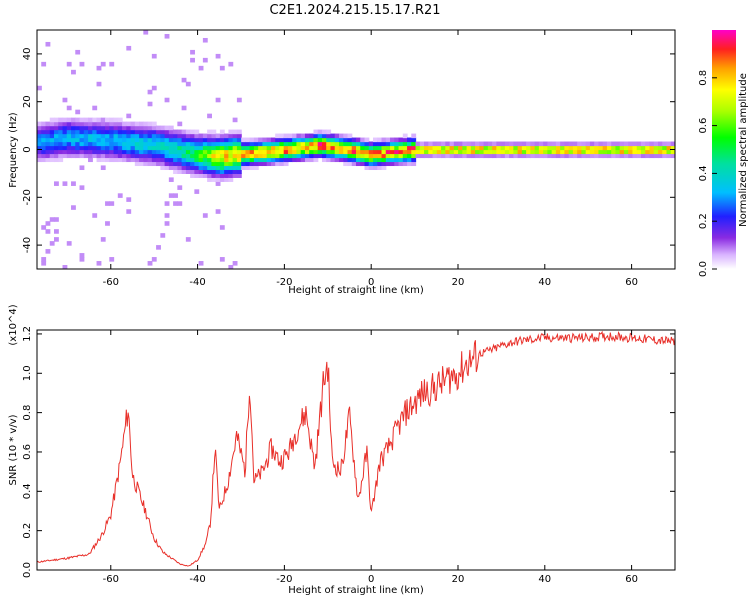  I want to click on y-tick-label: 40, so click(27, 54).